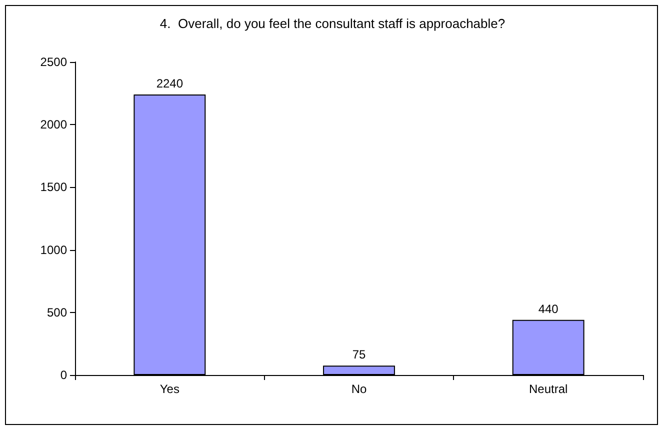  Describe the element at coordinates (54, 249) in the screenshot. I see `y-tick-label: 1000` at that location.